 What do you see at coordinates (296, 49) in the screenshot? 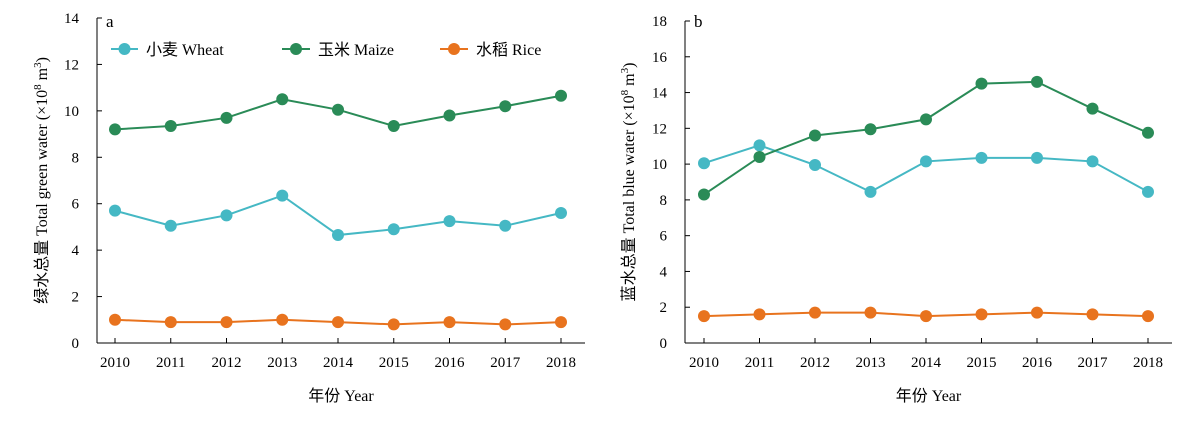
I see `legend-marker-maize` at bounding box center [296, 49].